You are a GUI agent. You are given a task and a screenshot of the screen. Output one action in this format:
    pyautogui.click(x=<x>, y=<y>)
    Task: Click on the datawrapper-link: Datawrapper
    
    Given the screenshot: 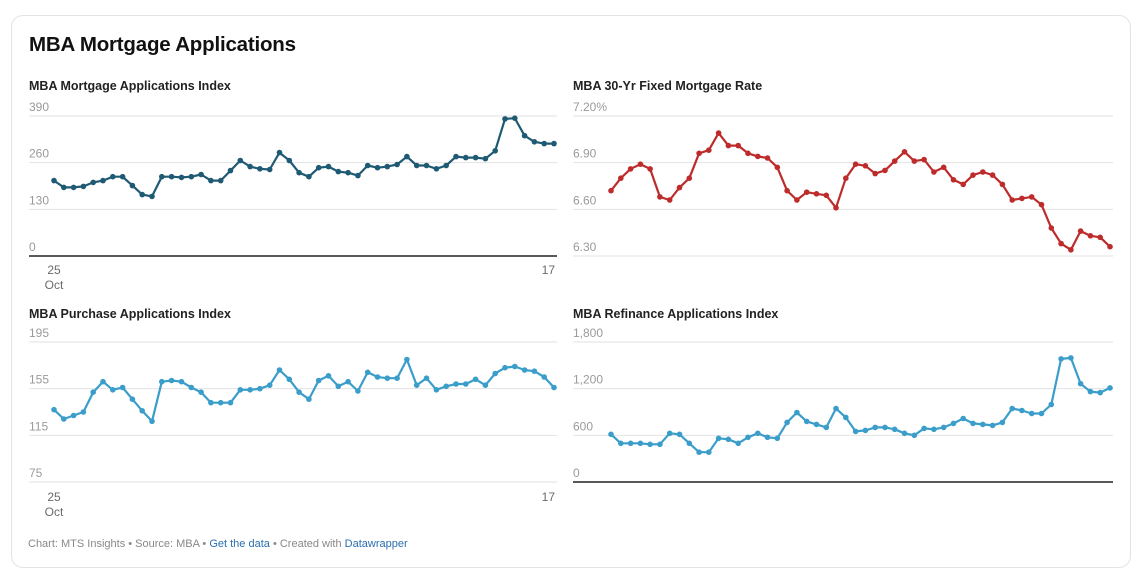 What is the action you would take?
    pyautogui.click(x=376, y=544)
    